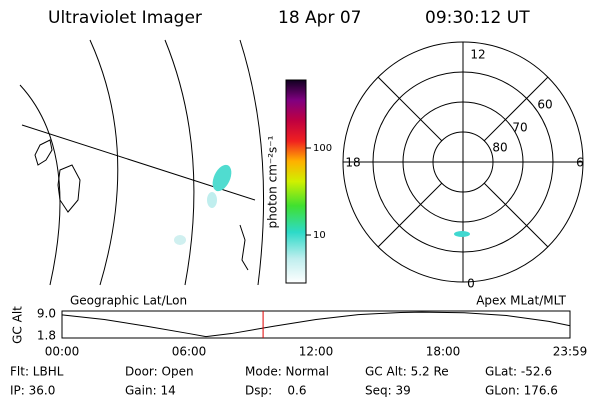 This screenshot has height=400, width=600. What do you see at coordinates (125, 18) in the screenshot?
I see `title: Ultraviolet Imager` at bounding box center [125, 18].